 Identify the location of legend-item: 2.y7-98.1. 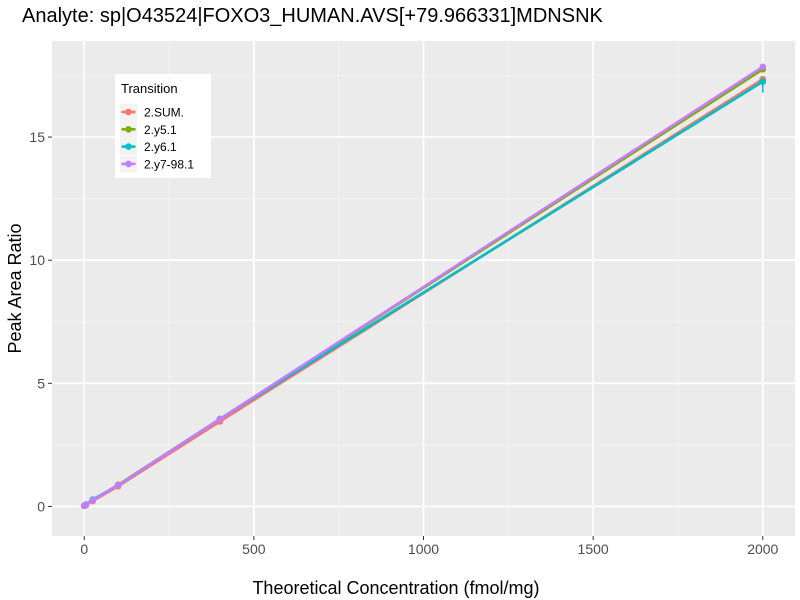
(157, 164).